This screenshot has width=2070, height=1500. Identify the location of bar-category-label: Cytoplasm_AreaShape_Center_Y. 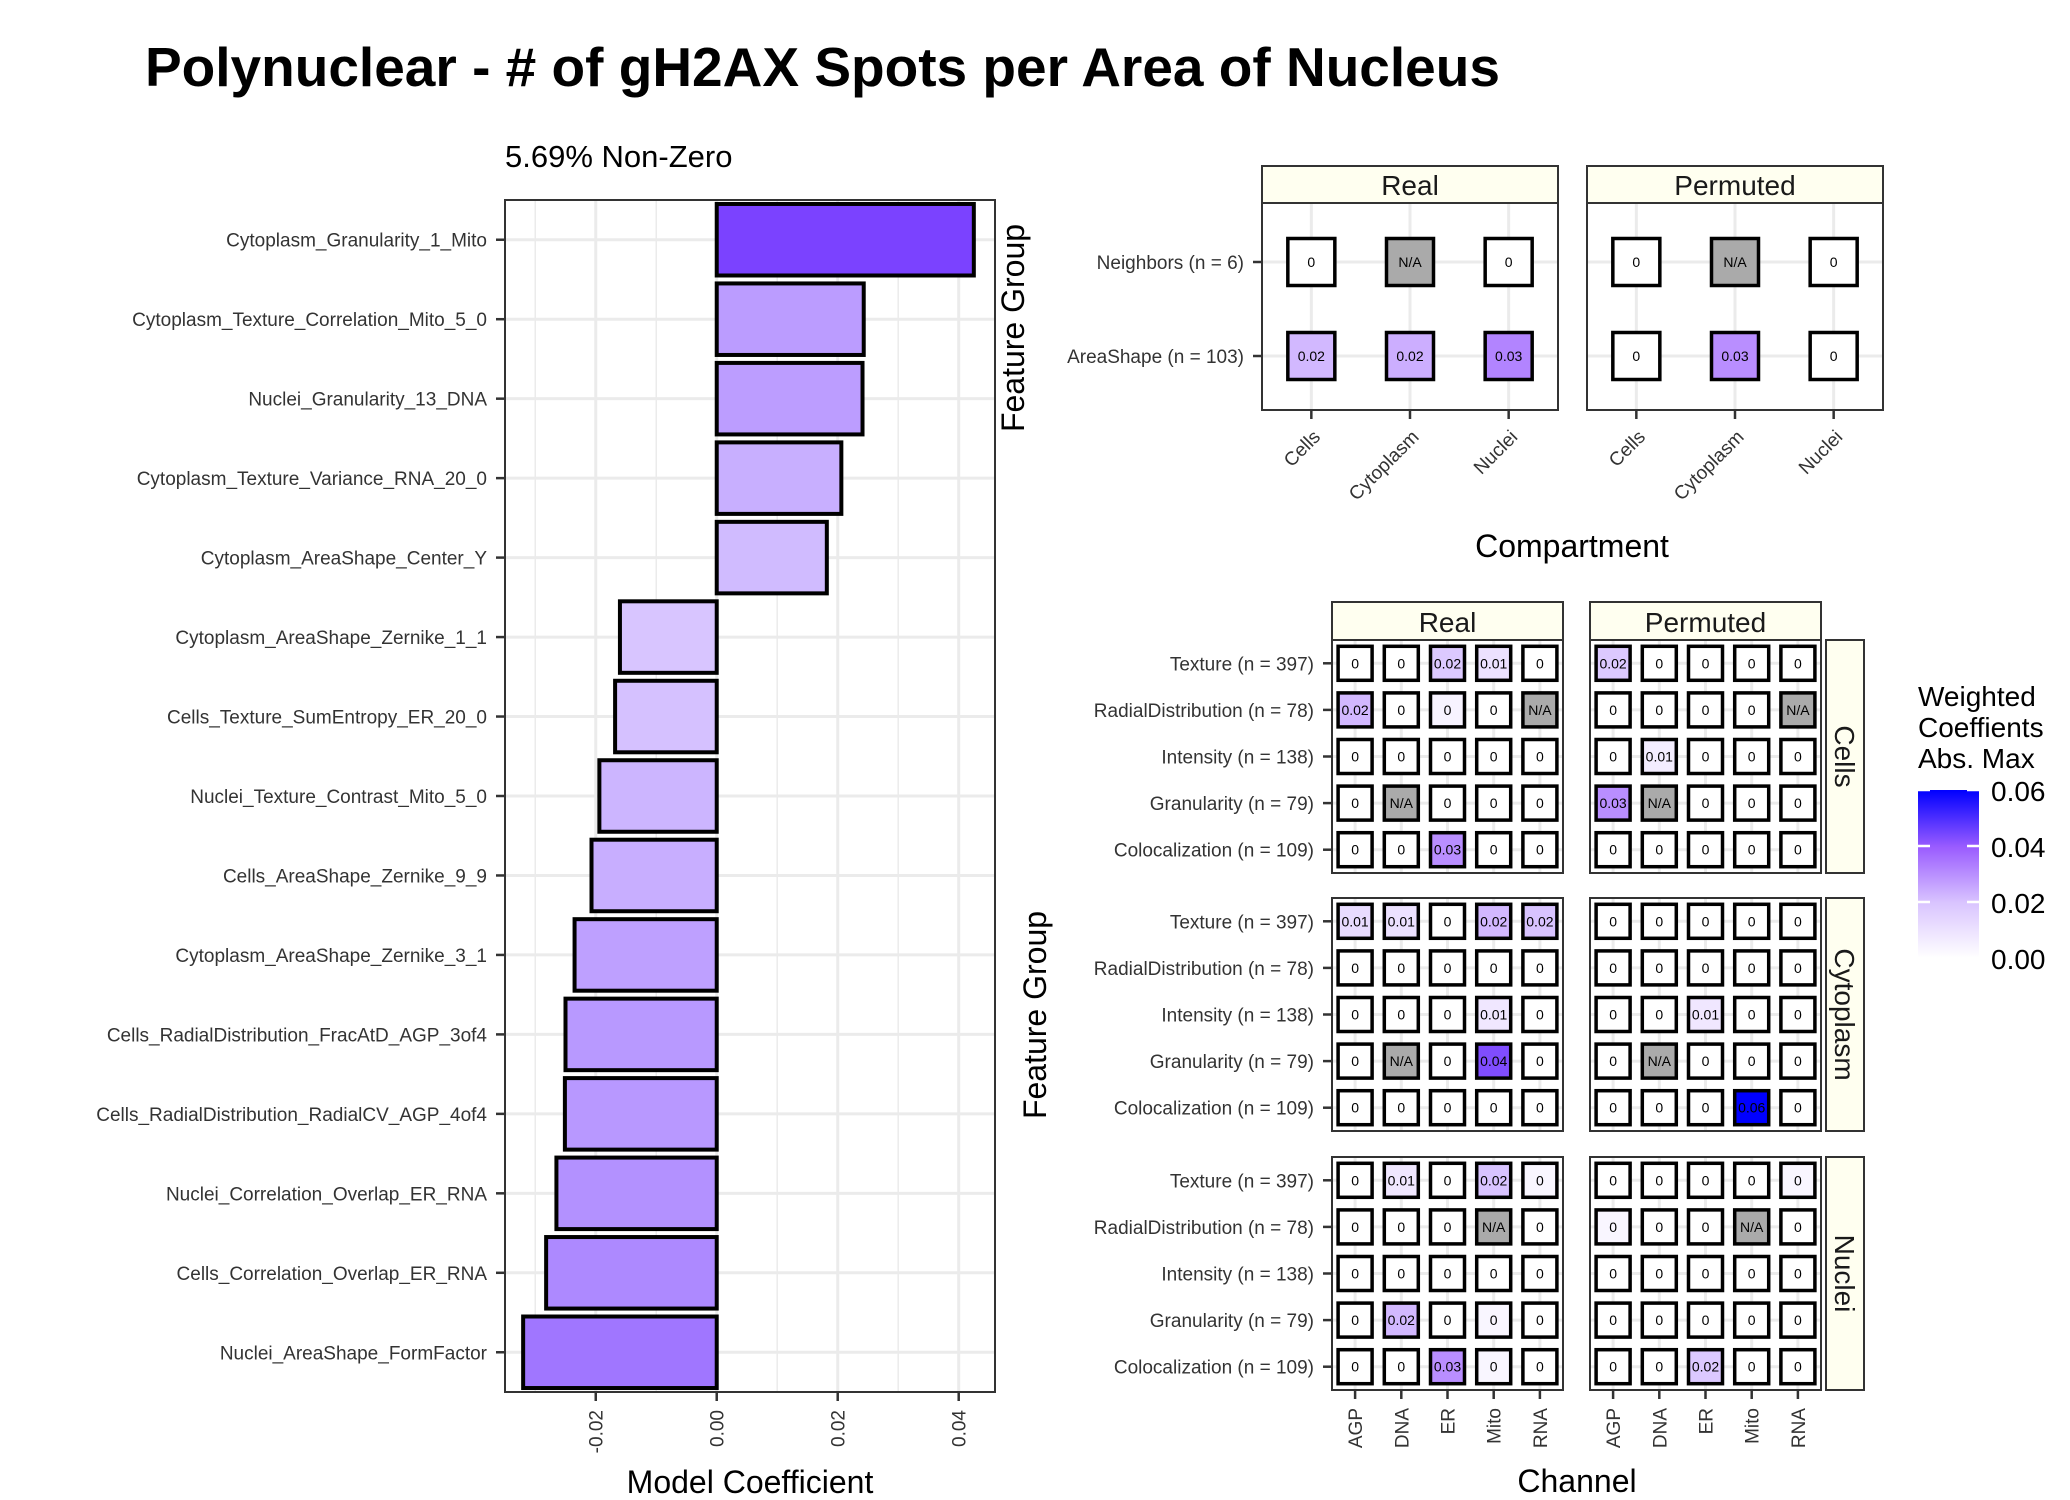
(344, 559).